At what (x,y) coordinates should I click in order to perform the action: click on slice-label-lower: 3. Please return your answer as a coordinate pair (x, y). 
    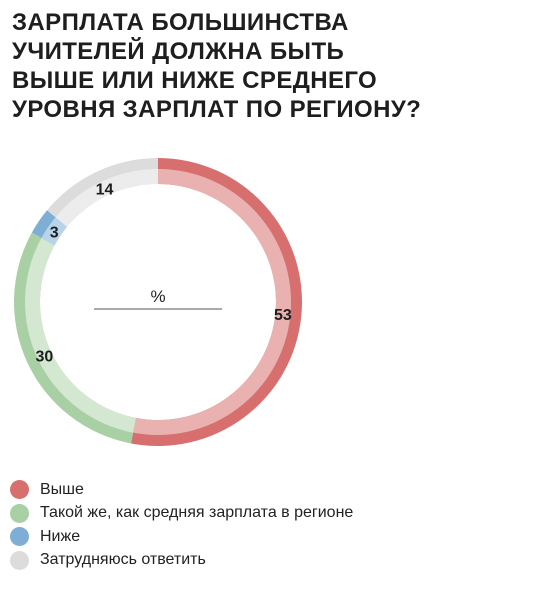
    Looking at the image, I should click on (54, 232).